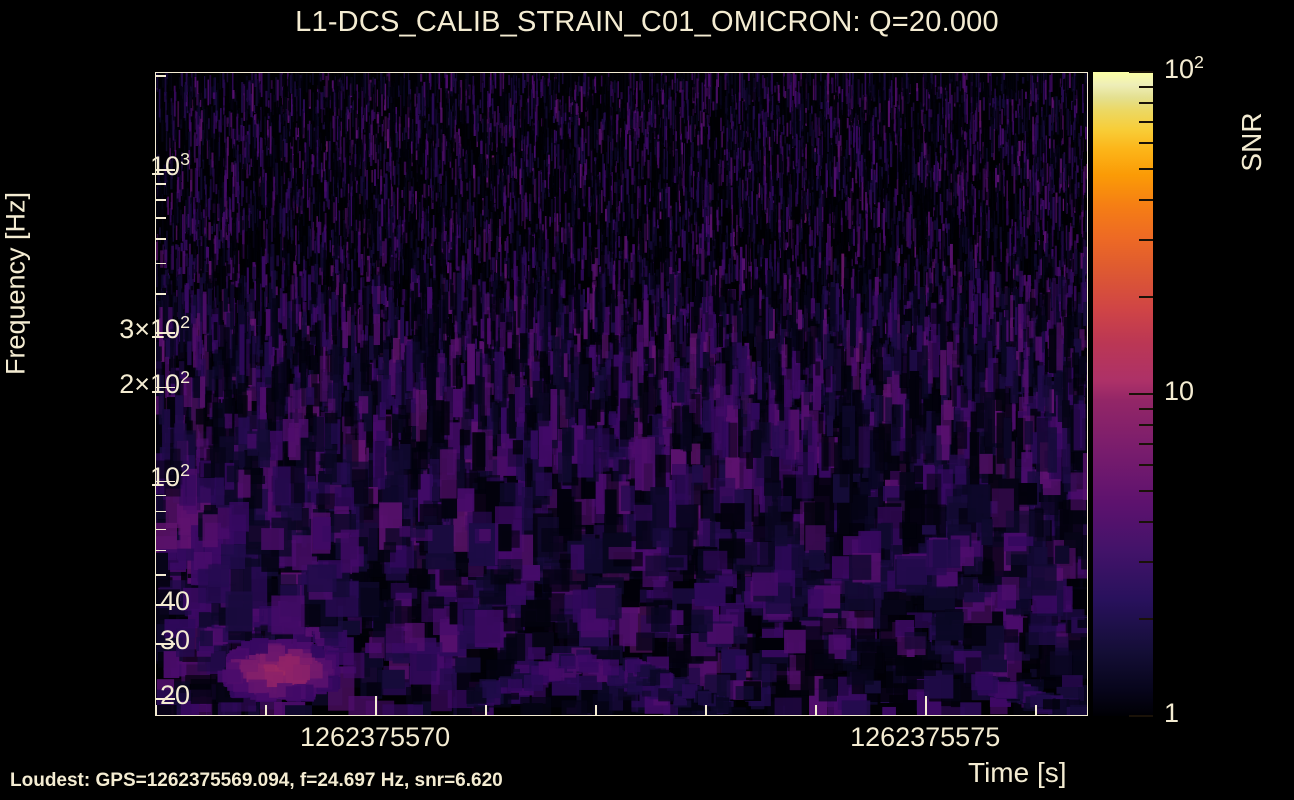 The height and width of the screenshot is (800, 1294). I want to click on x-tick-label: 1262375570, so click(375, 737).